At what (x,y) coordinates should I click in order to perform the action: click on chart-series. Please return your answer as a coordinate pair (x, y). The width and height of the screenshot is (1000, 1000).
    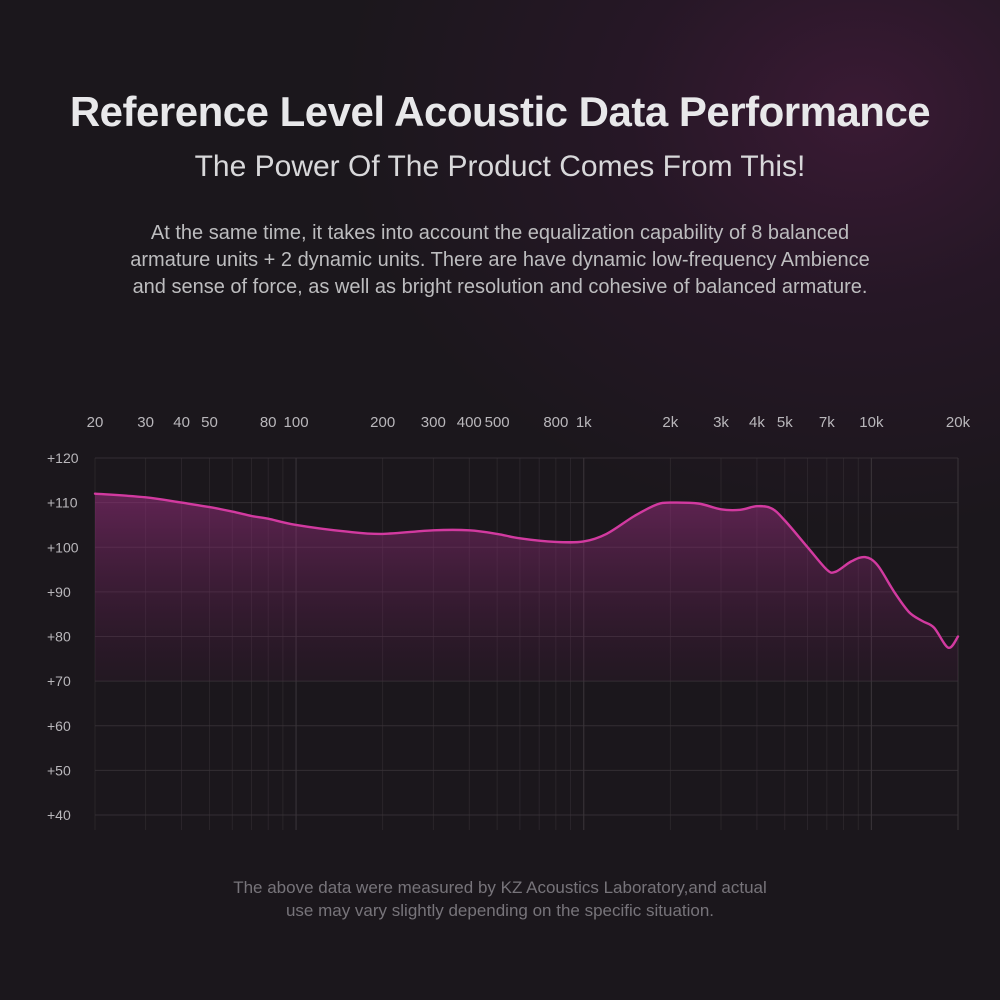
    Looking at the image, I should click on (526, 570).